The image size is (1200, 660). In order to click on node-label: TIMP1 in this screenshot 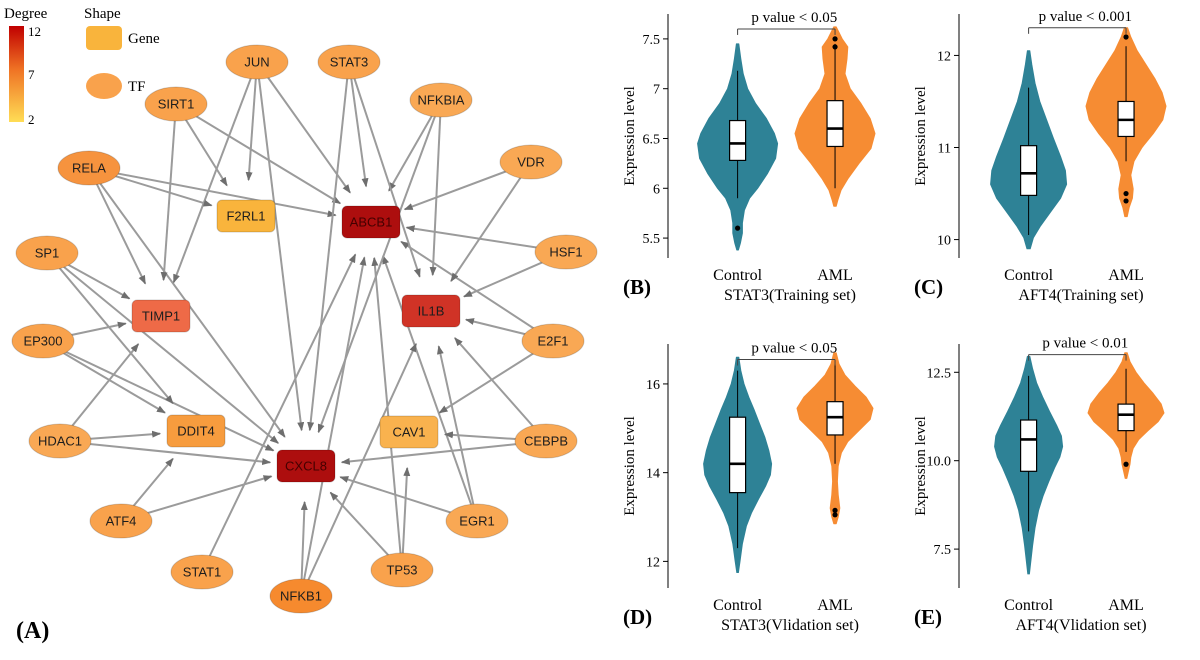, I will do `click(161, 316)`.